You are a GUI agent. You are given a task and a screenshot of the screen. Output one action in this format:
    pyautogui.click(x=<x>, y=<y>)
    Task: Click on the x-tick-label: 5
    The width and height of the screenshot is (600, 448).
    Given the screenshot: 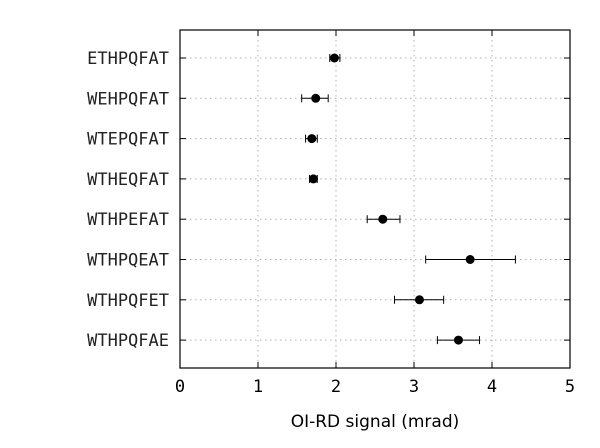 What is the action you would take?
    pyautogui.click(x=570, y=387)
    